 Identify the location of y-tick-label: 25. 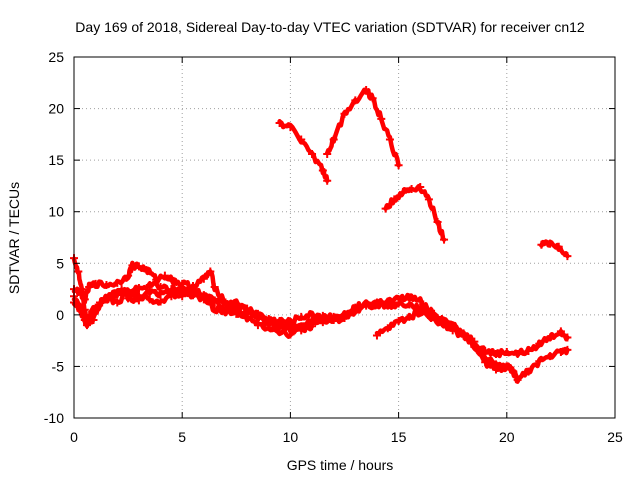
(56, 57).